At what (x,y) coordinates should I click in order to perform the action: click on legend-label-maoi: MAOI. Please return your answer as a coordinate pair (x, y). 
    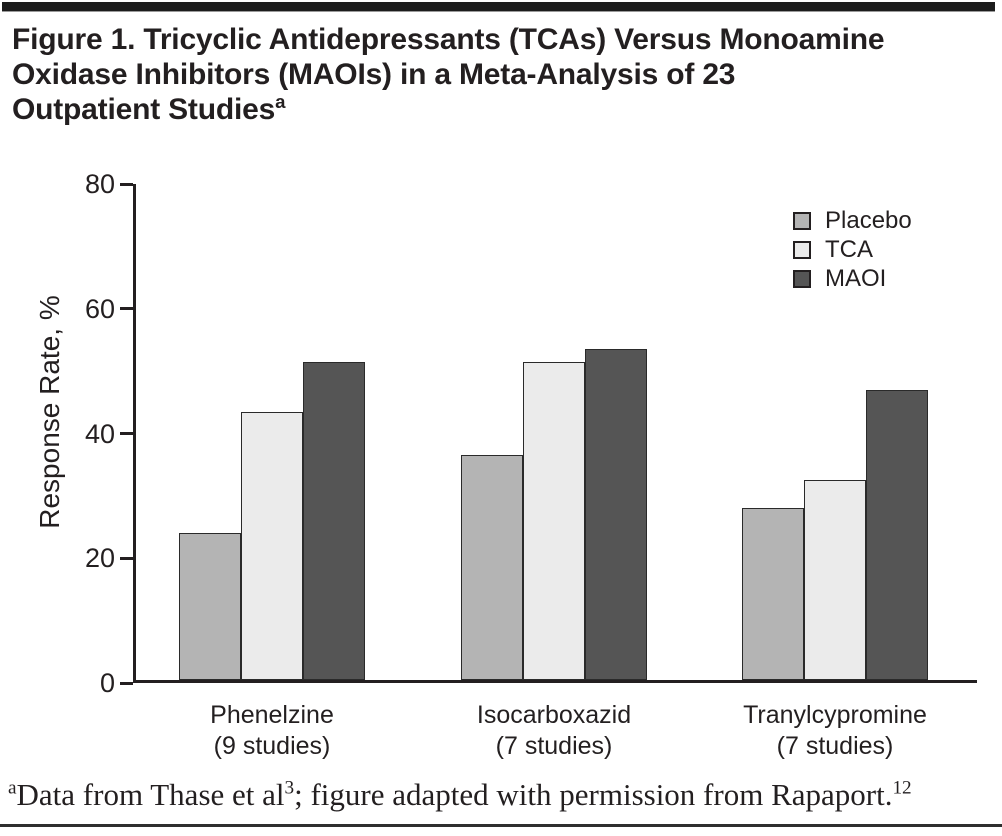
    Looking at the image, I should click on (856, 278).